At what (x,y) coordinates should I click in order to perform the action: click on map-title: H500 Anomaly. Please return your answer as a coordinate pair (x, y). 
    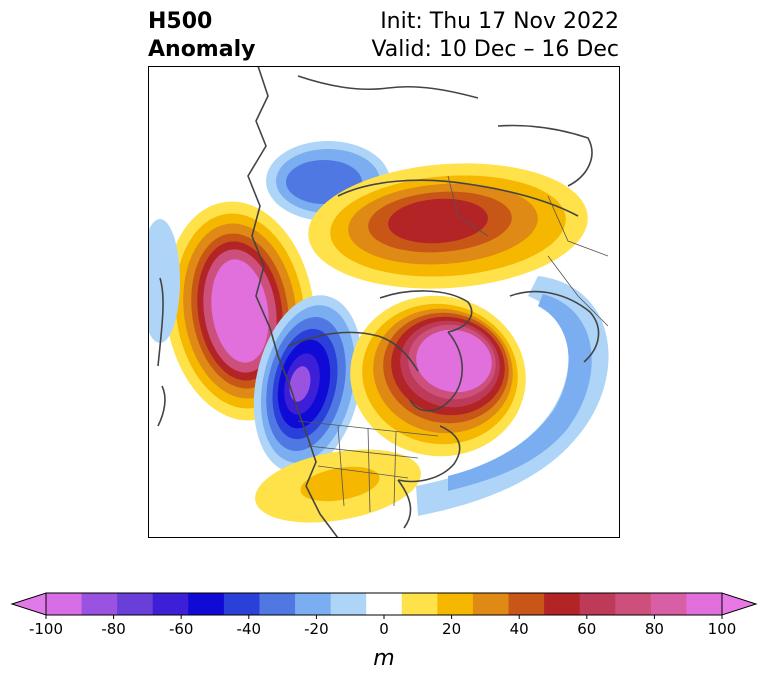
    Looking at the image, I should click on (201, 36).